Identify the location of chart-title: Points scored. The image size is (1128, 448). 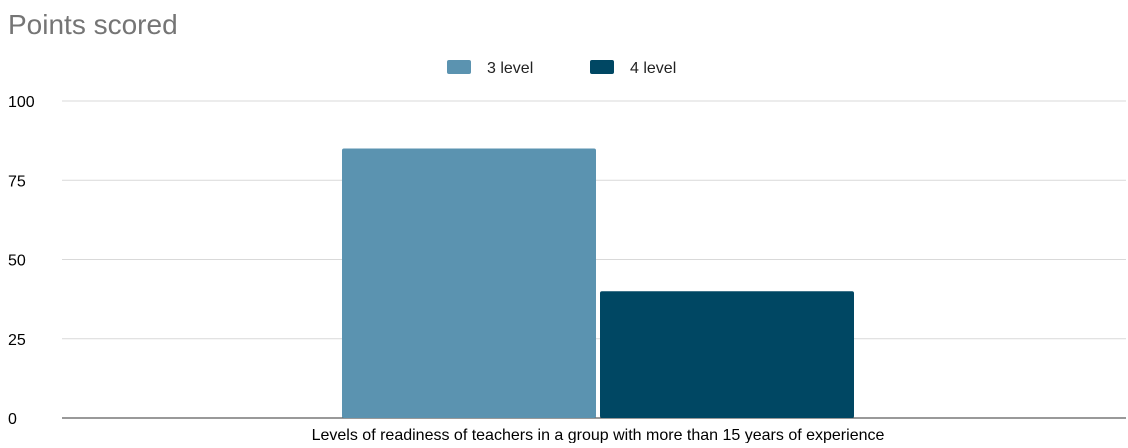
(93, 24).